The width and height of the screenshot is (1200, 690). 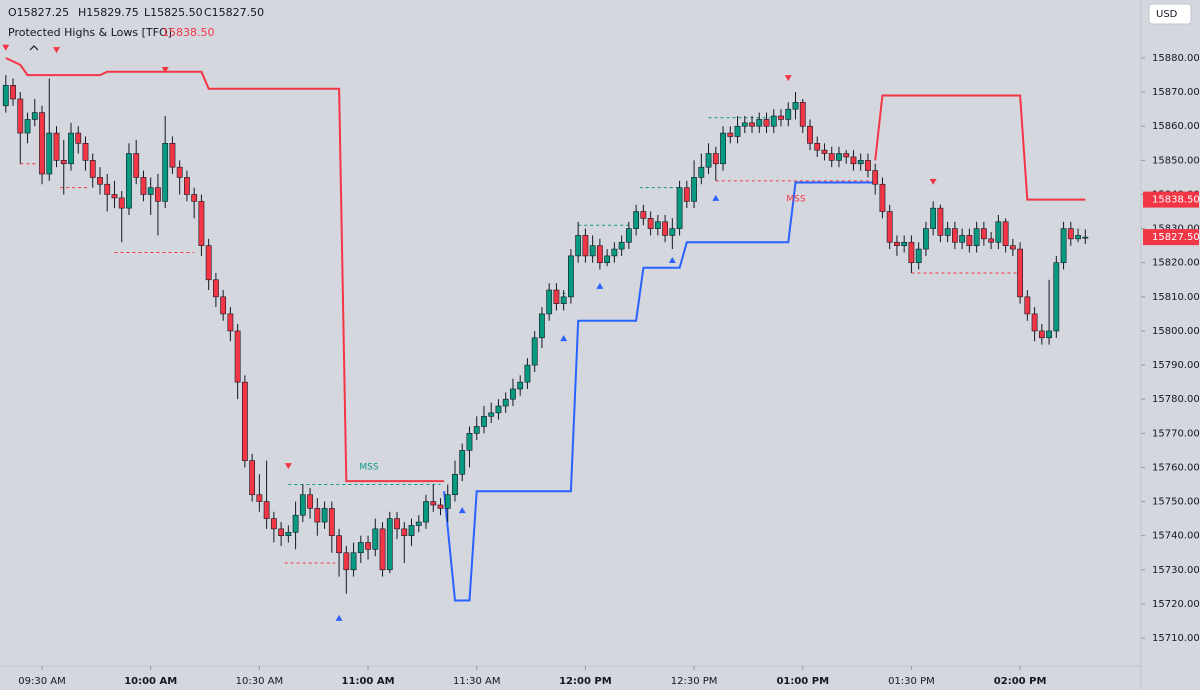 I want to click on y-tick-label: 15760.00, so click(x=1176, y=467).